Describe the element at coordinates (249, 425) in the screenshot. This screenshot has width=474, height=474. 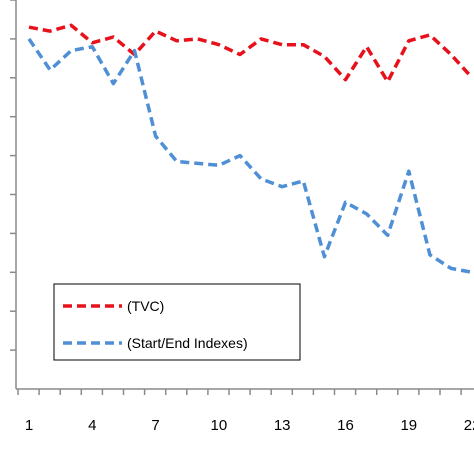
I see `x-axis-tick-labels: 1 4 7 10 13 16 19 22` at that location.